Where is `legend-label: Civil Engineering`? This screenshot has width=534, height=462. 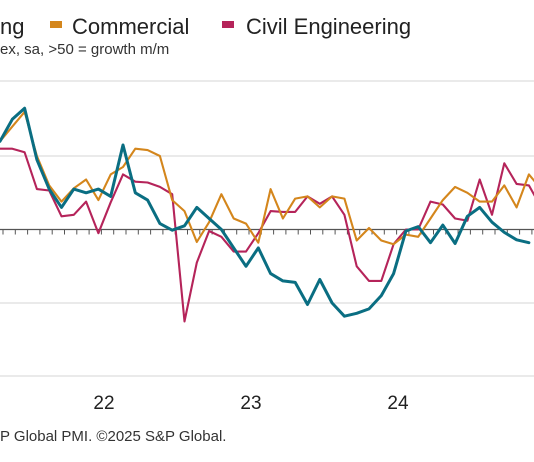
legend-label: Civil Engineering is located at coordinates (329, 26).